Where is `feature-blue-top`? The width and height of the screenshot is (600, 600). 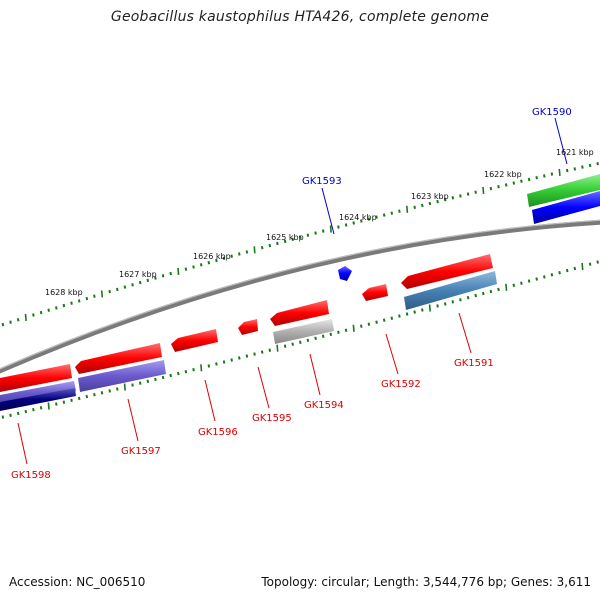
feature-blue-top is located at coordinates (566, 207).